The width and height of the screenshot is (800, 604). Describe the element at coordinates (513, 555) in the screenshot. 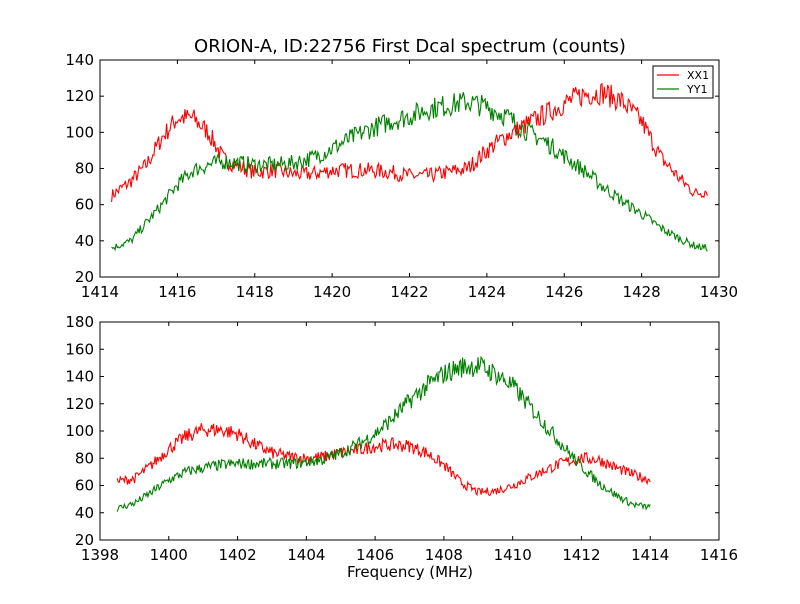

I see `x-tick-label: 1410` at that location.